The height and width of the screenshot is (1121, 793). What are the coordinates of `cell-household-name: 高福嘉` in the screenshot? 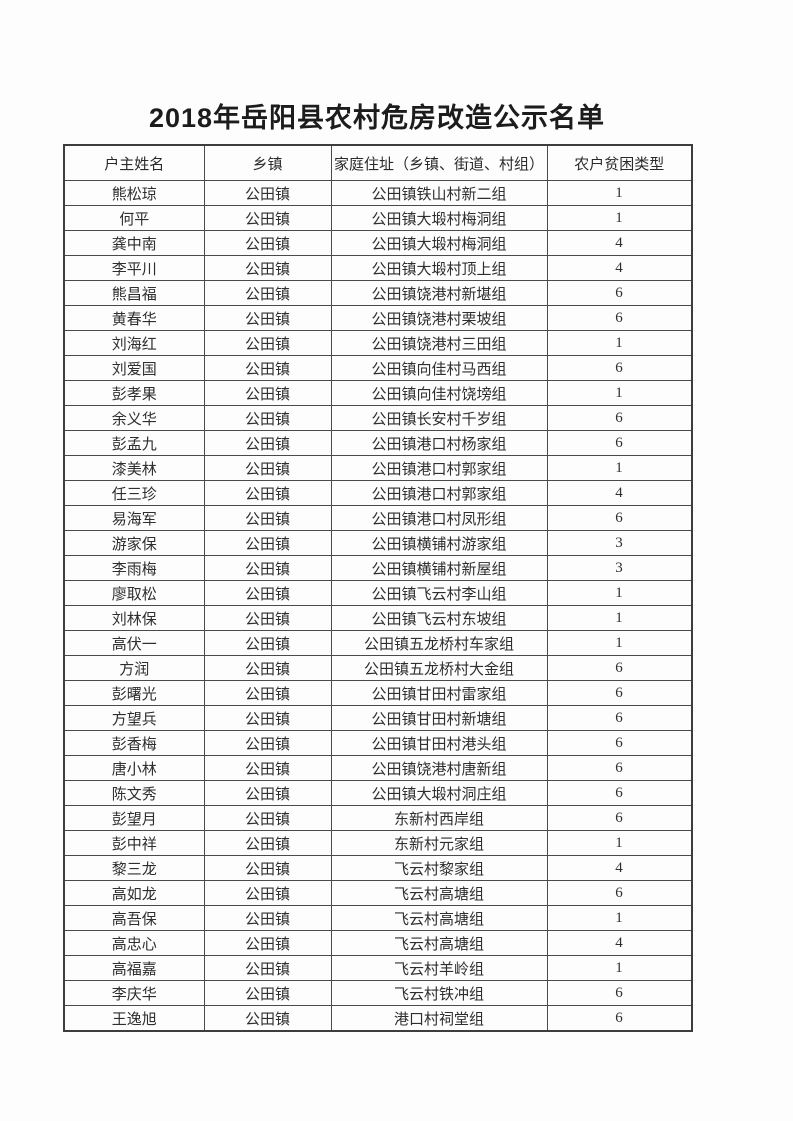 It's located at (134, 968).